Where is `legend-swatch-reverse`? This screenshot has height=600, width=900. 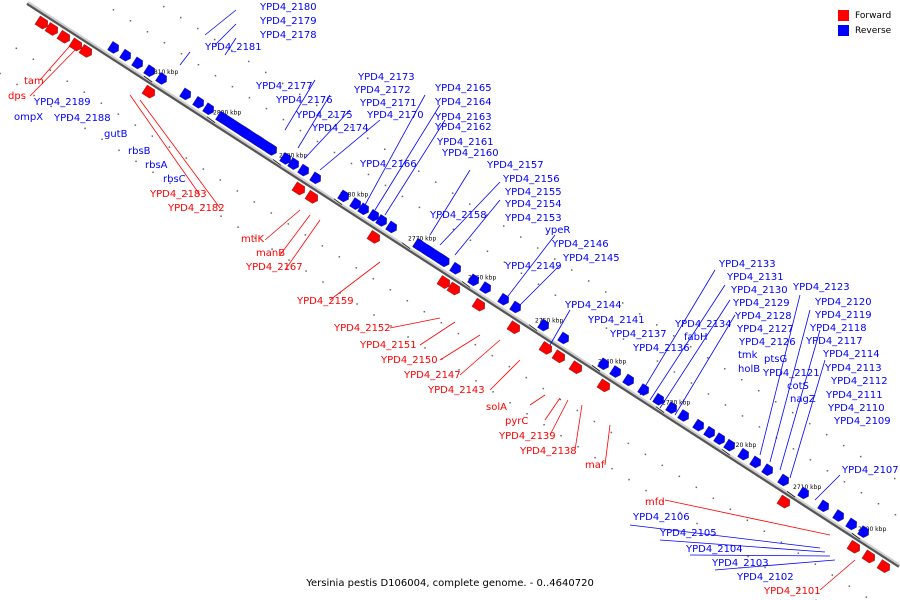
legend-swatch-reverse is located at coordinates (843, 30).